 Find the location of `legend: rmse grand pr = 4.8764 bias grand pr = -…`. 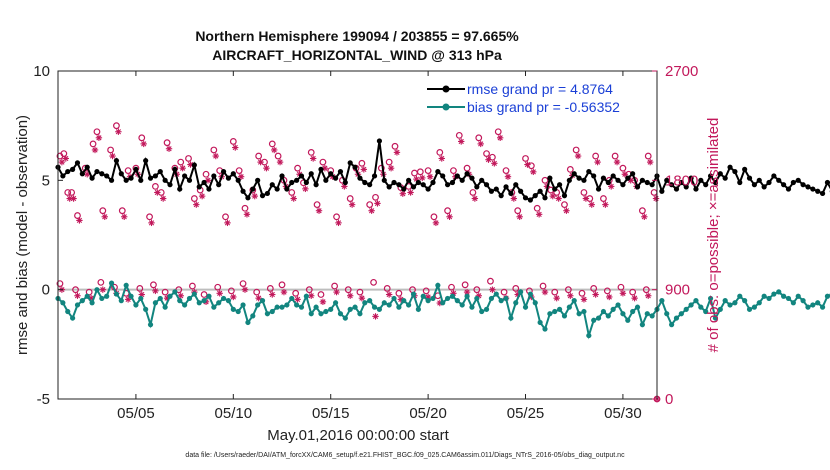

legend: rmse grand pr = 4.8764 bias grand pr = -… is located at coordinates (538, 99).